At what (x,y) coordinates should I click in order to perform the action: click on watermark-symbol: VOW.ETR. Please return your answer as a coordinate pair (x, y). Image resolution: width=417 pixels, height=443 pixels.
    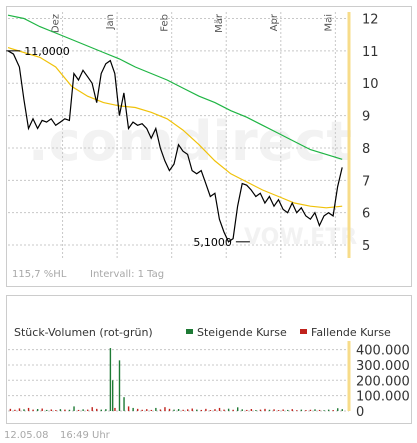
    Looking at the image, I should click on (300, 237).